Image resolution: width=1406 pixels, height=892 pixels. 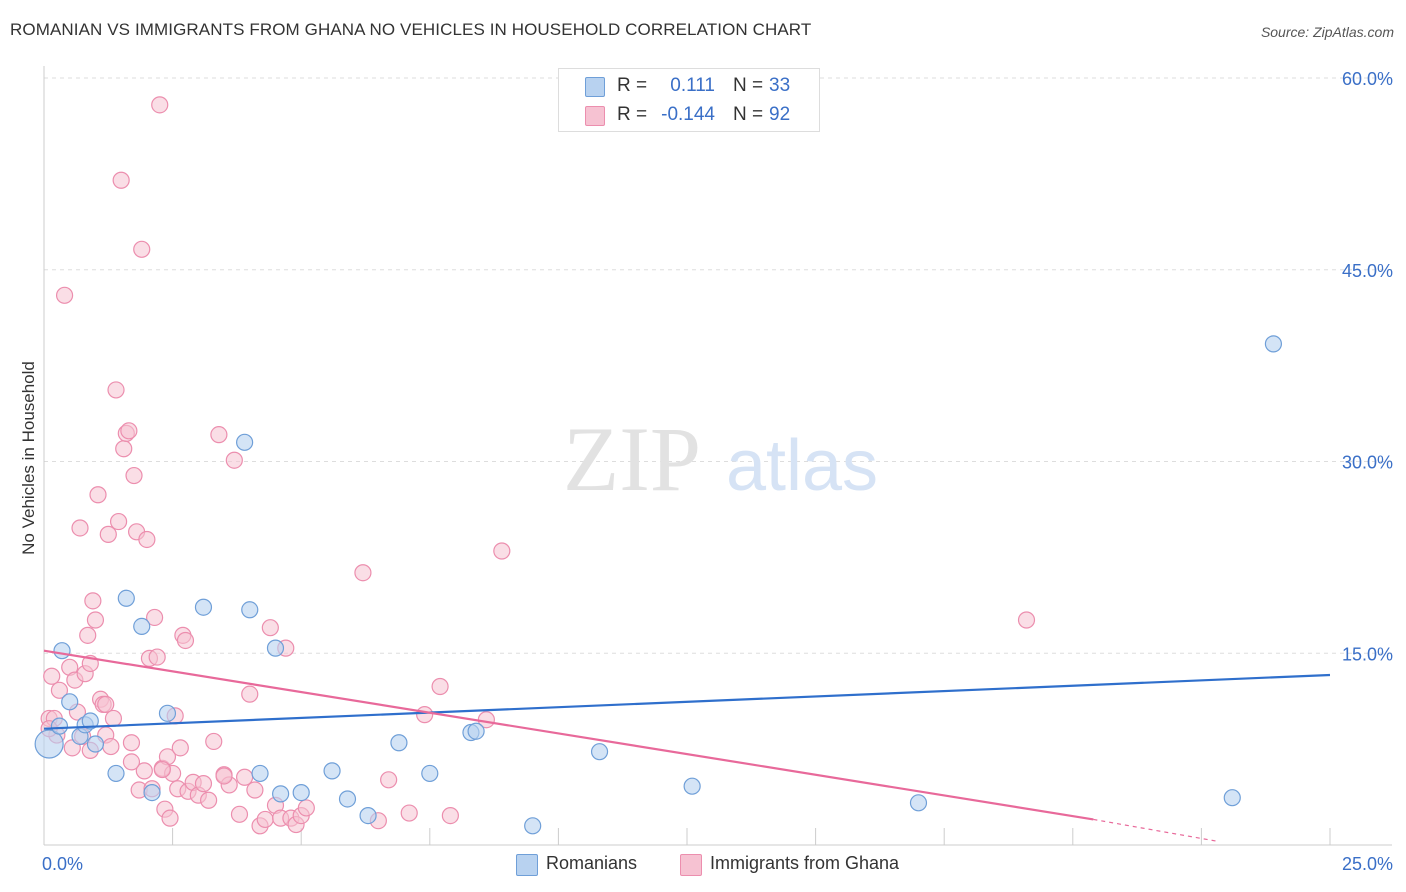 What do you see at coordinates (1367, 864) in the screenshot?
I see `x-tick-label: 25.0%` at bounding box center [1367, 864].